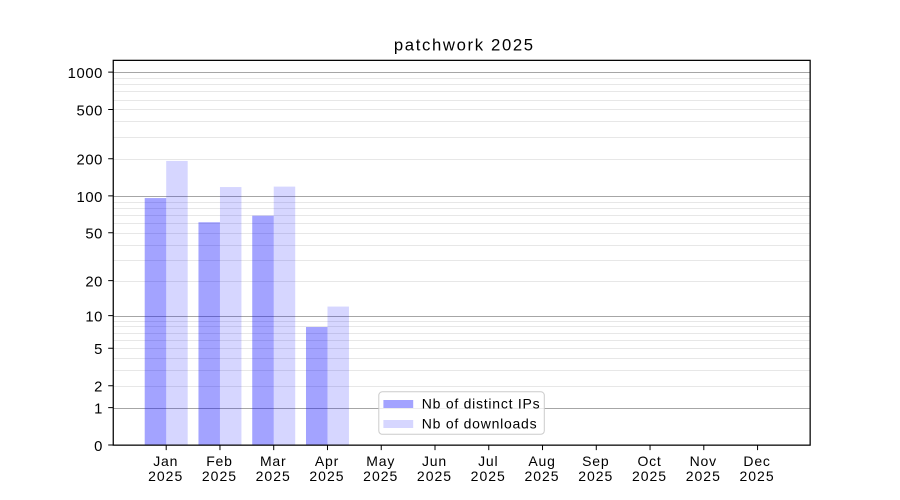  I want to click on svg-text: Sep, so click(595, 461).